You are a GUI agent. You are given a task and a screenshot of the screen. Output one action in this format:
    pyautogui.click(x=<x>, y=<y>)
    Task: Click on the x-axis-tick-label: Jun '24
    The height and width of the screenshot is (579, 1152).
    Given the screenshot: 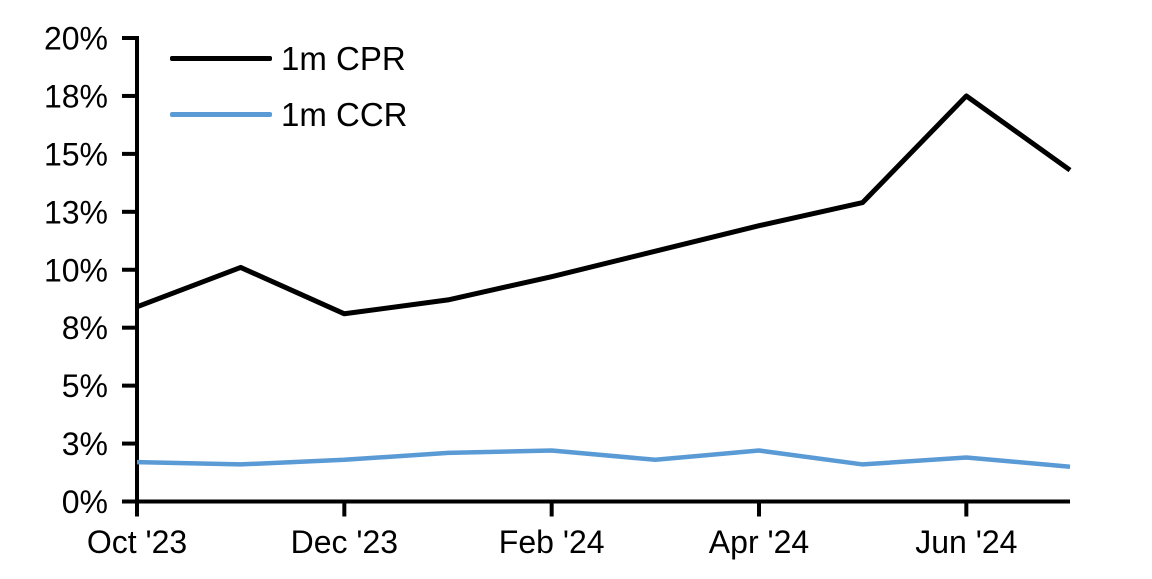 What is the action you would take?
    pyautogui.click(x=966, y=542)
    